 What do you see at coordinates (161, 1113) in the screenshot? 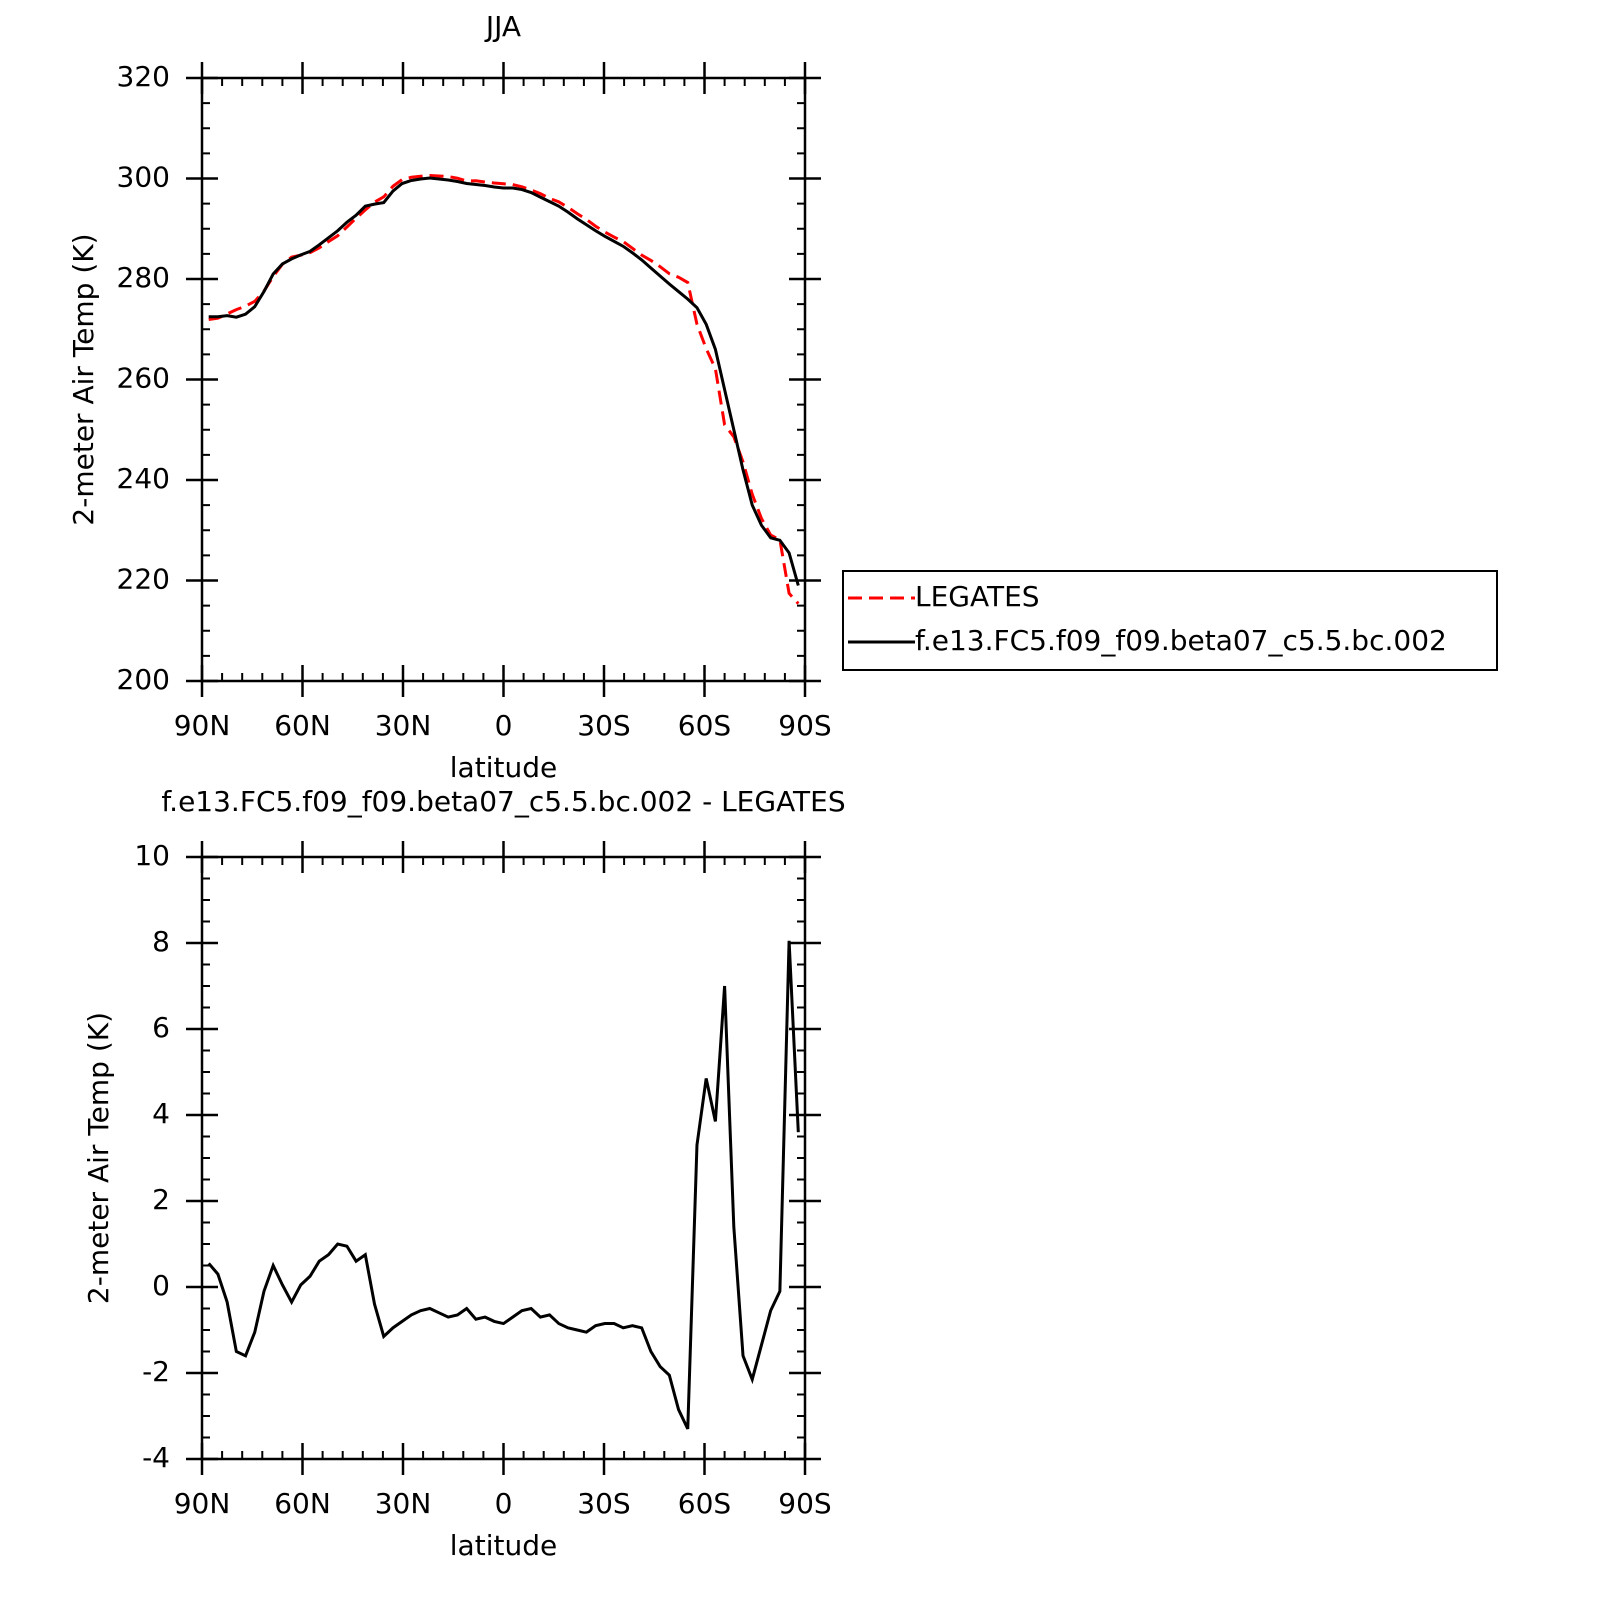
I see `y-tick-label: 4` at bounding box center [161, 1113].